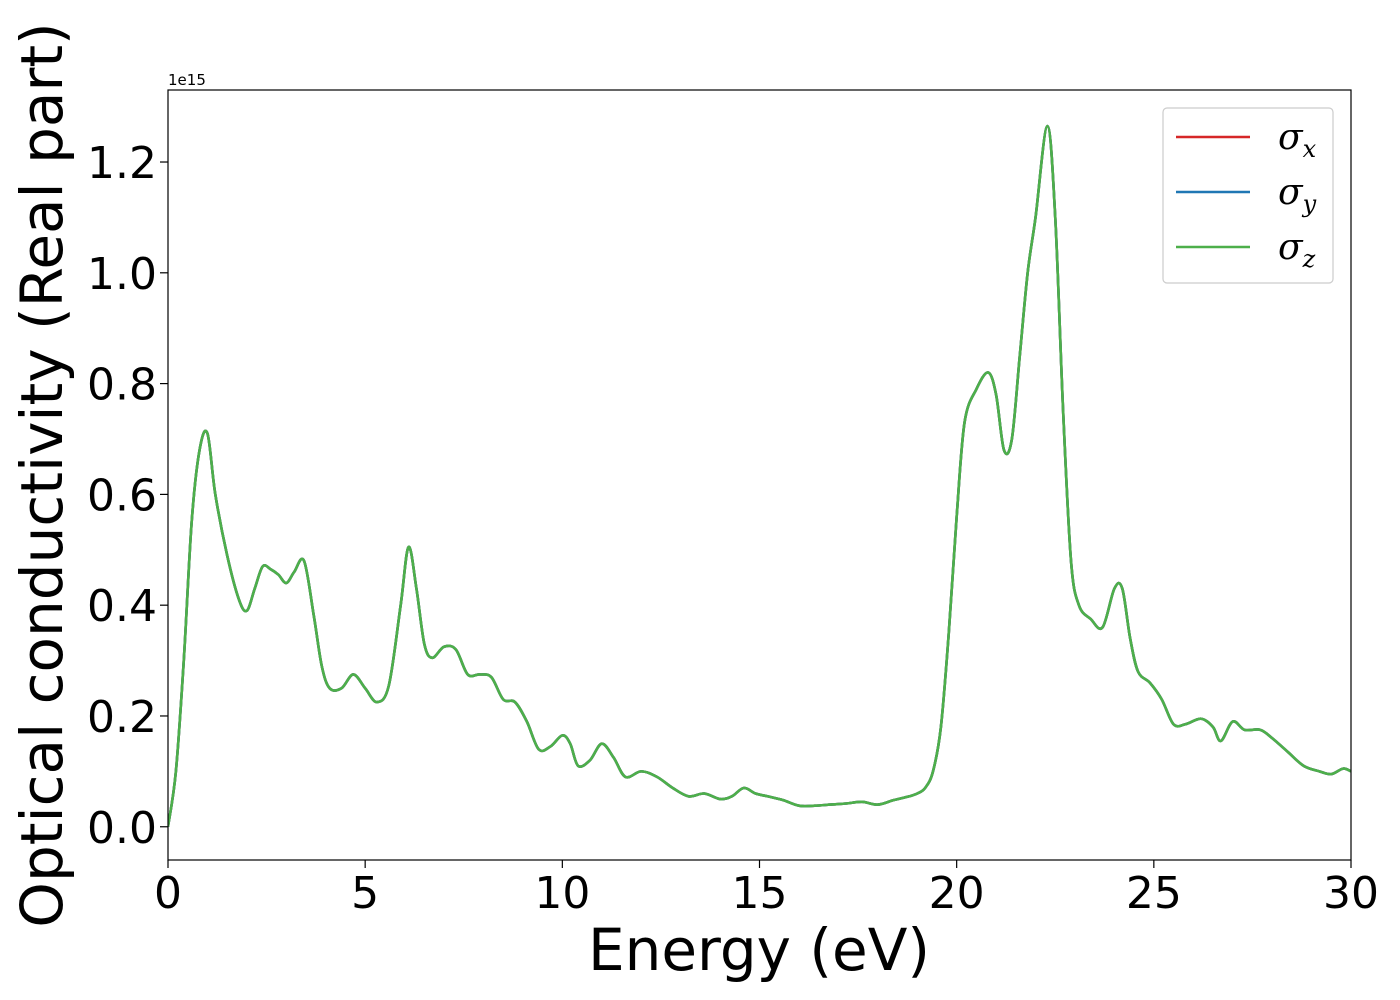 Image resolution: width=1400 pixels, height=1000 pixels. Describe the element at coordinates (122, 828) in the screenshot. I see `y-tick-label: 0.0` at that location.